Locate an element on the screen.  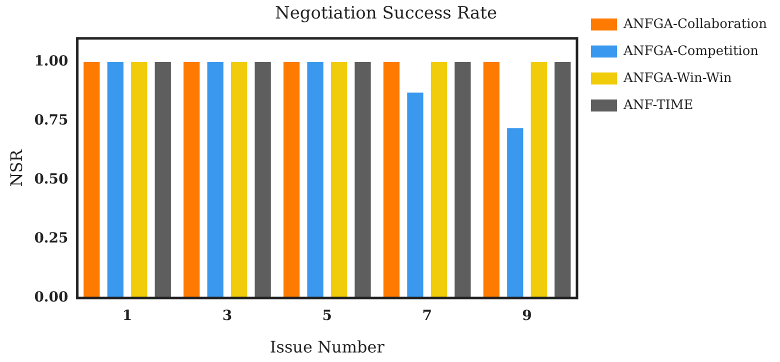
legend-label: ANFGA-Collaboration is located at coordinates (695, 24).